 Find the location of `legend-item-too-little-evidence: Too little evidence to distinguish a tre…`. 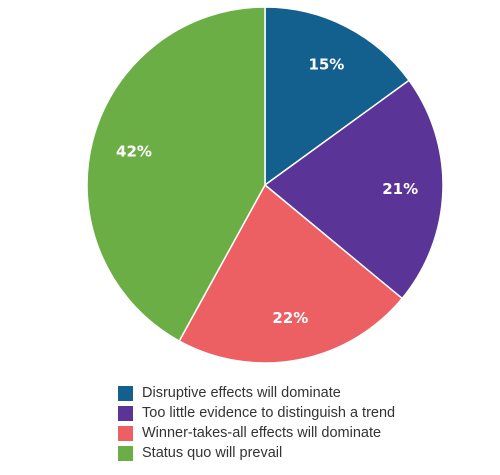

legend-item-too-little-evidence: Too little evidence to distinguish a tre… is located at coordinates (303, 413).